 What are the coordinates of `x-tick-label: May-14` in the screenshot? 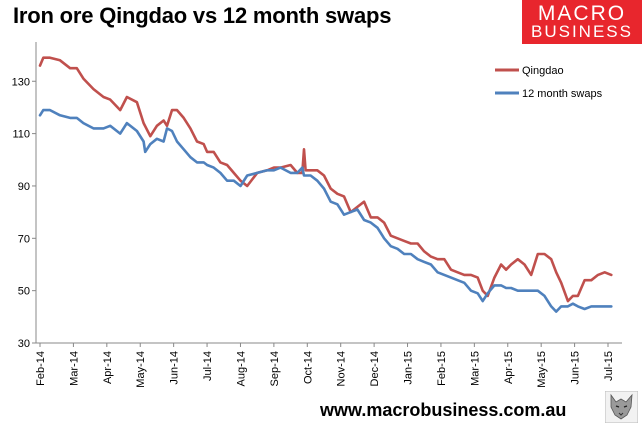 It's located at (141, 369).